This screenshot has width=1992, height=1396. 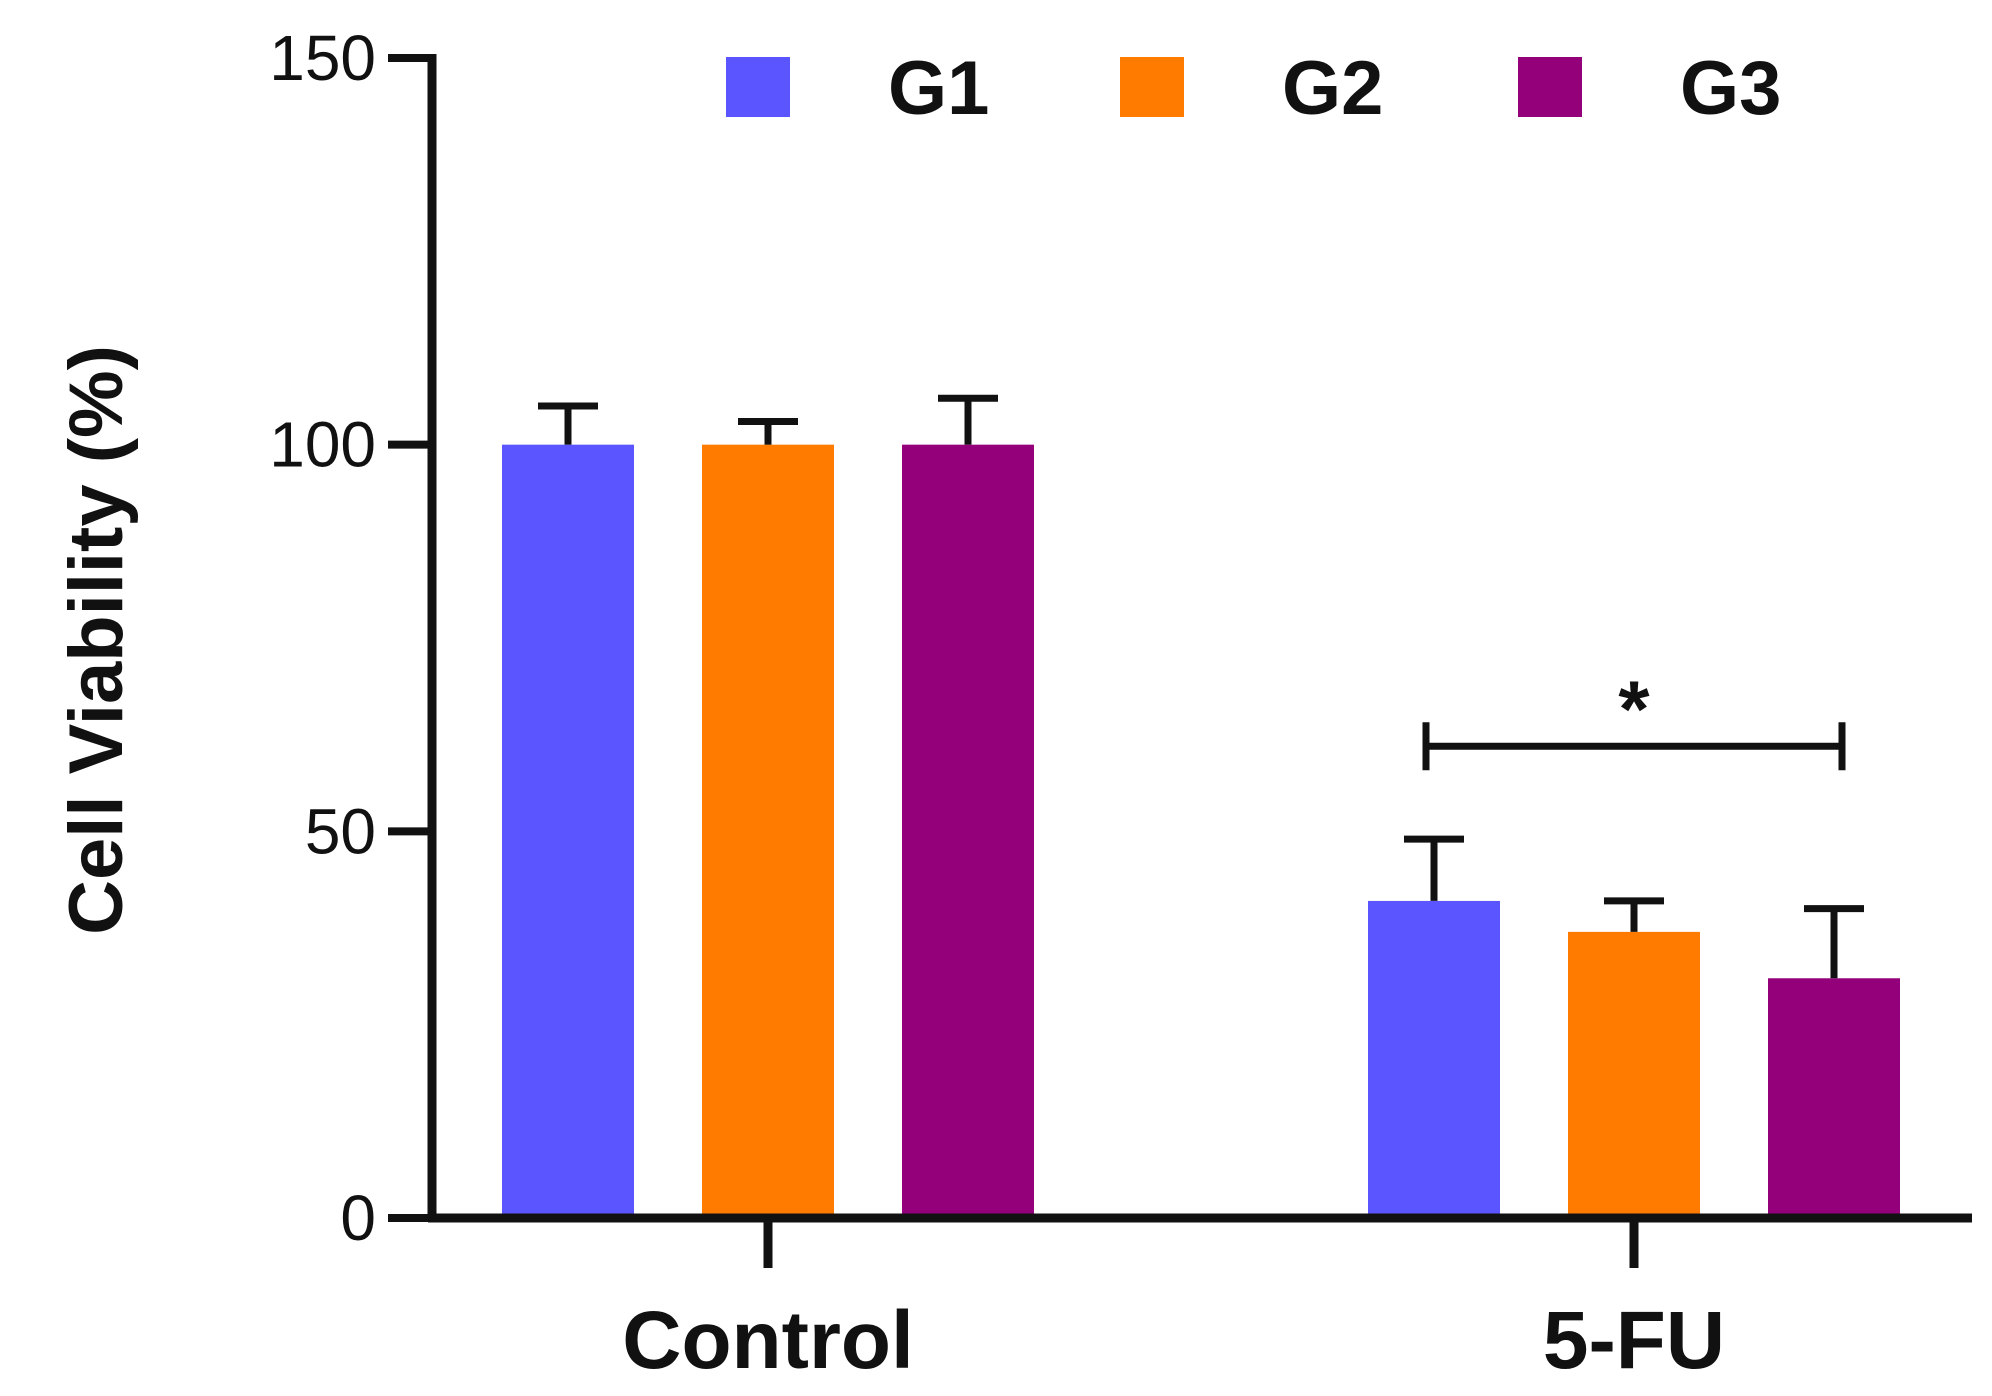 I want to click on y-tick-label-100: 100, so click(x=322, y=445).